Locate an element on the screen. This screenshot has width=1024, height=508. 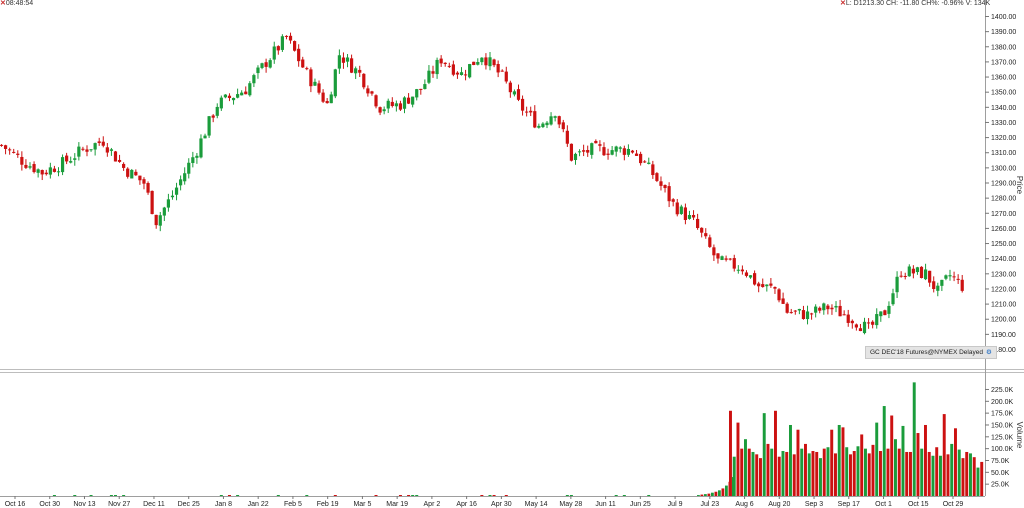
price-tick-label: 1240.00 is located at coordinates (1003, 259).